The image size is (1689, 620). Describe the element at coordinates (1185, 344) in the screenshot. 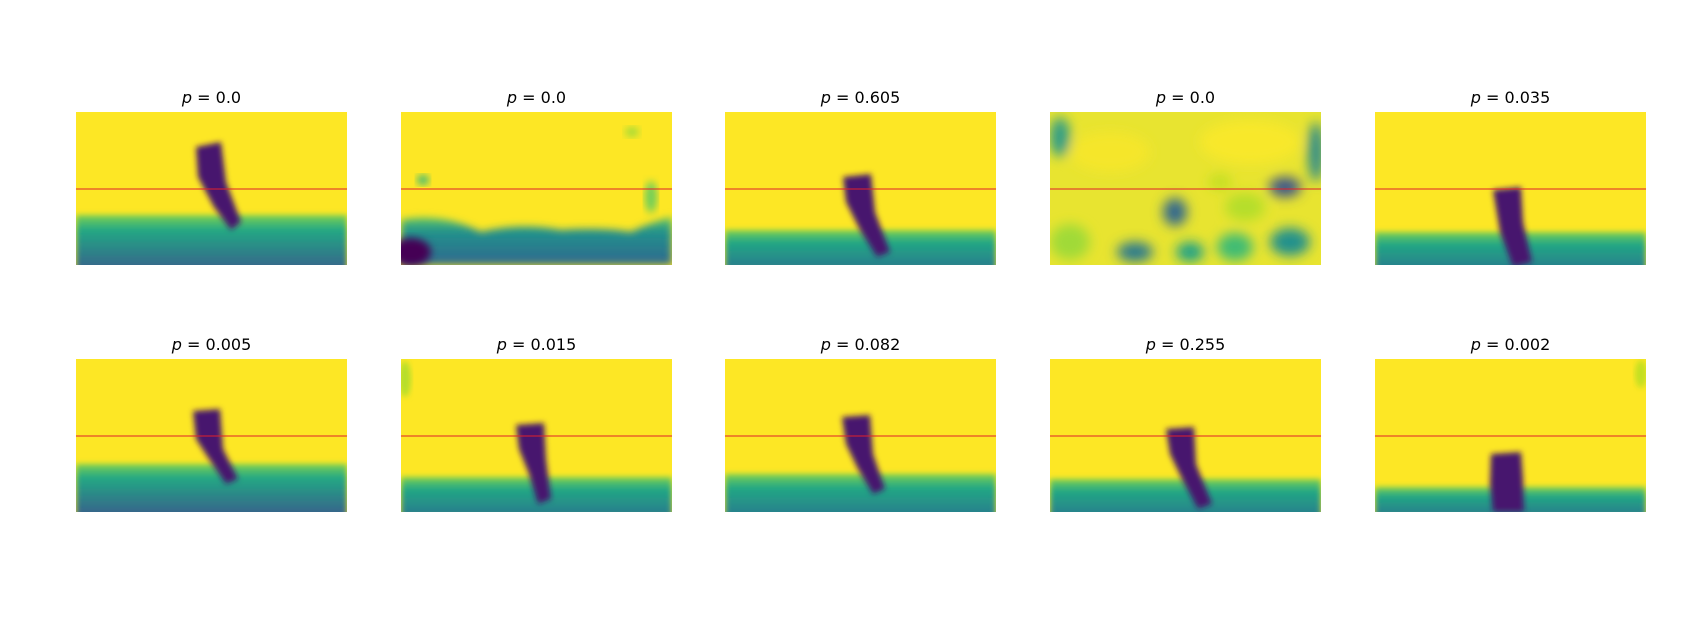

I see `panel-title: p = 0.255` at that location.